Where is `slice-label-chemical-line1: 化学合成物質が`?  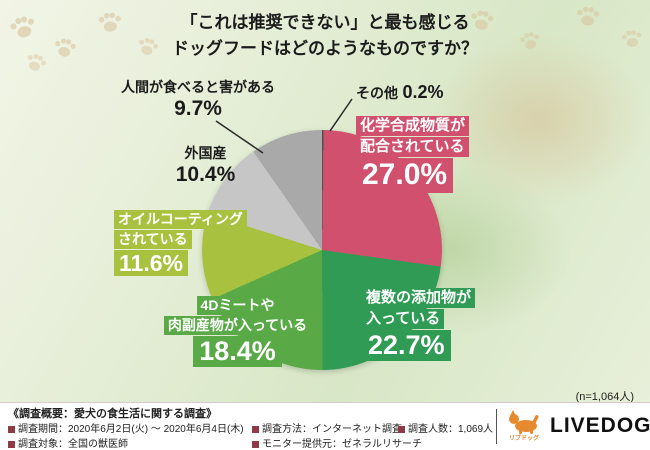
slice-label-chemical-line1: 化学合成物質が is located at coordinates (413, 126).